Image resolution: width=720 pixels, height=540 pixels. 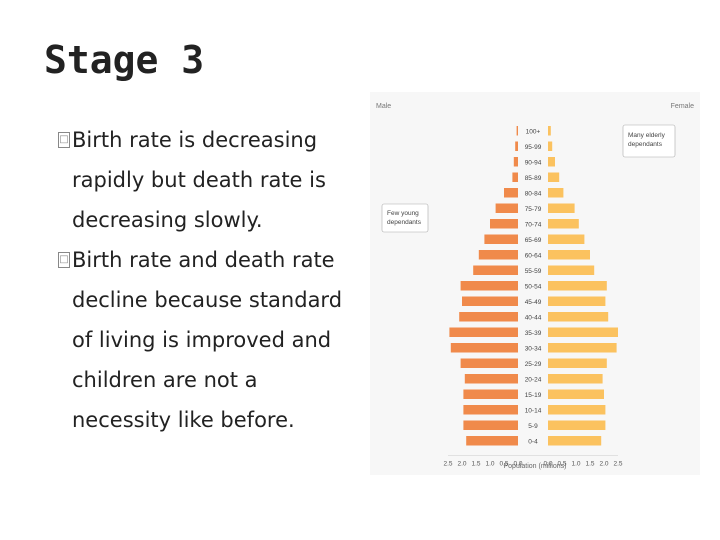 I want to click on age-group-label: 90-94, so click(x=533, y=163).